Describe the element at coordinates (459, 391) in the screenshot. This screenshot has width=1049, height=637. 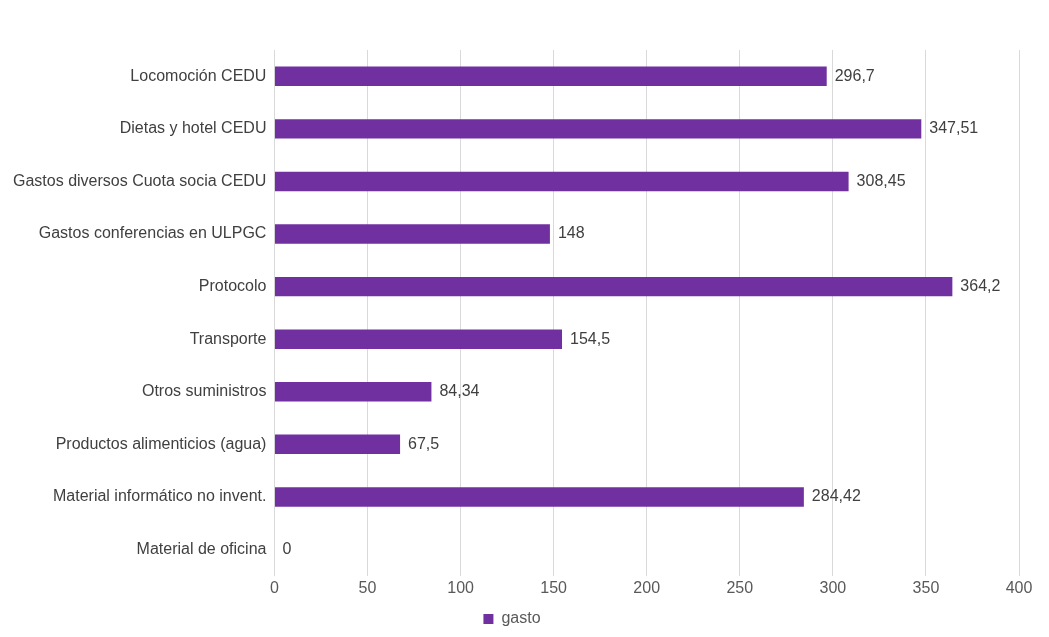
I see `data-label: 84,34` at that location.